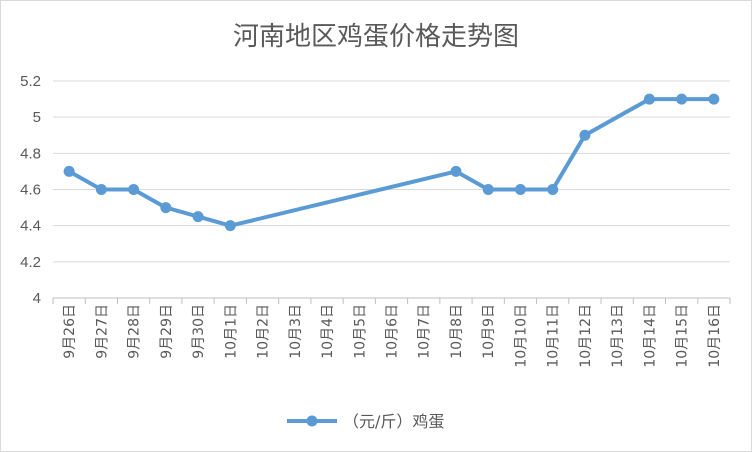  What do you see at coordinates (360, 331) in the screenshot?
I see `x-tick-label: 10月5日` at bounding box center [360, 331].